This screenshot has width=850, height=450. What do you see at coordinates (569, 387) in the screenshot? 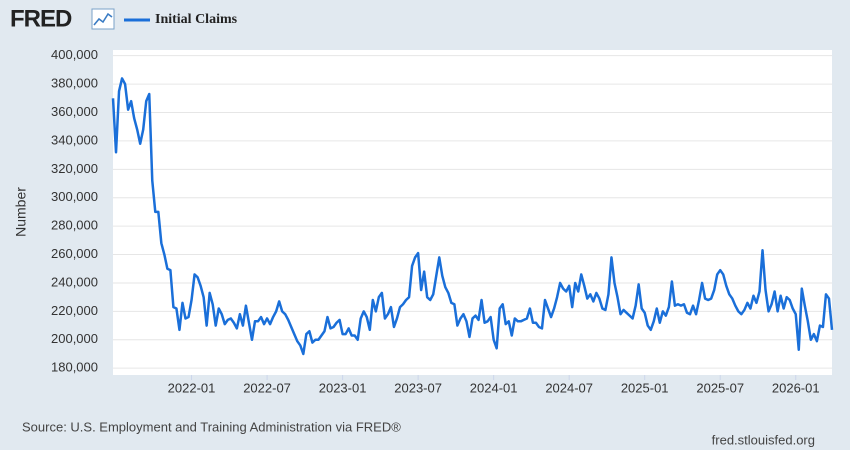
I see `x-tick-label: 2024-07` at bounding box center [569, 387].